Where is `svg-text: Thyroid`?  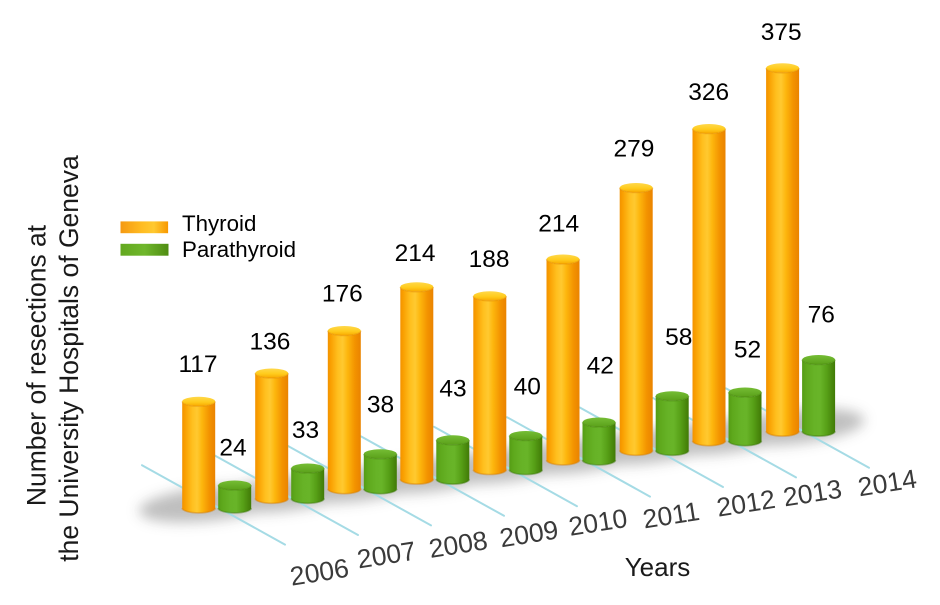 svg-text: Thyroid is located at coordinates (219, 223).